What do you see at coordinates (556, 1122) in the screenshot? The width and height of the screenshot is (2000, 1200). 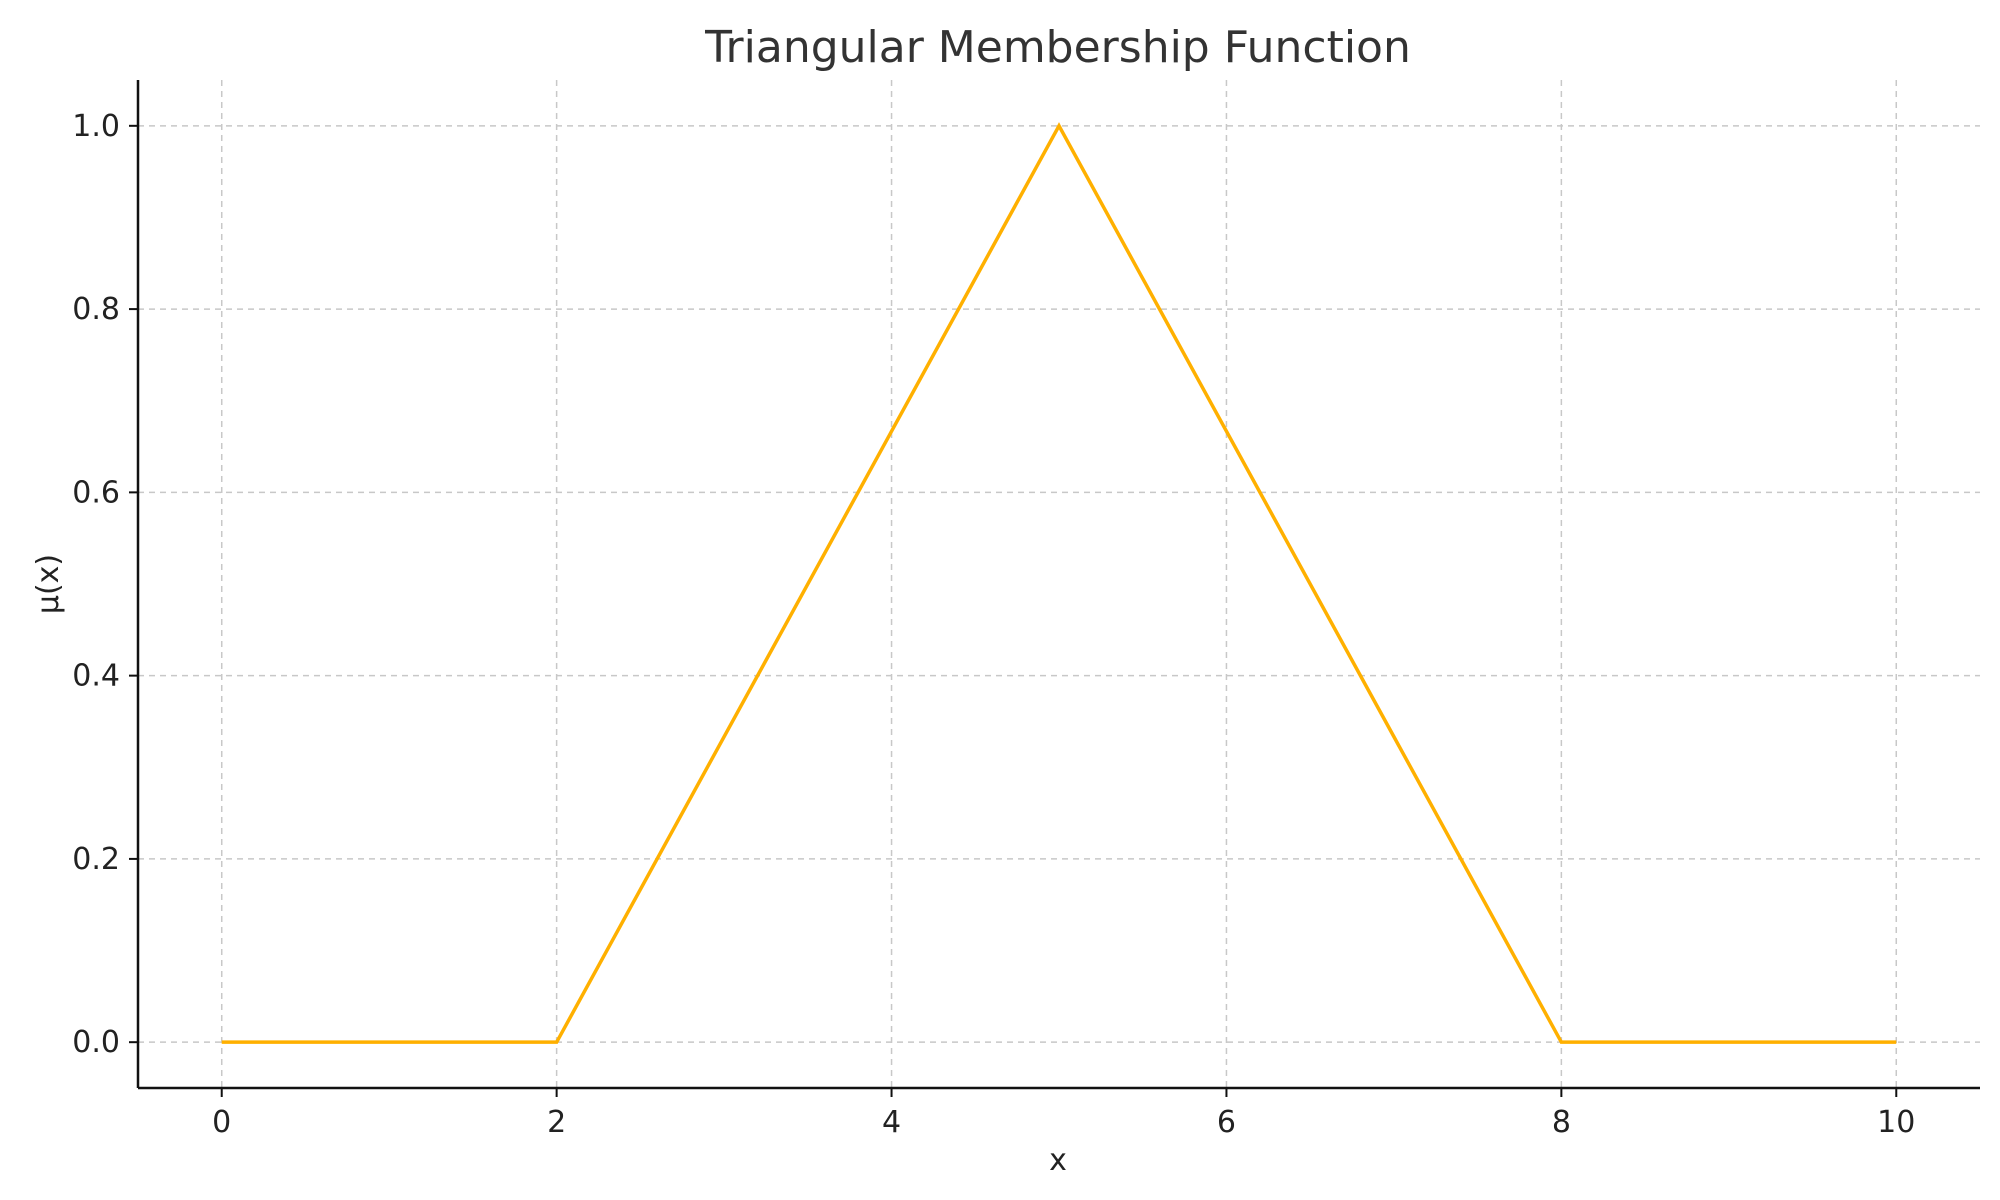 I see `x-tick-label: 2` at bounding box center [556, 1122].